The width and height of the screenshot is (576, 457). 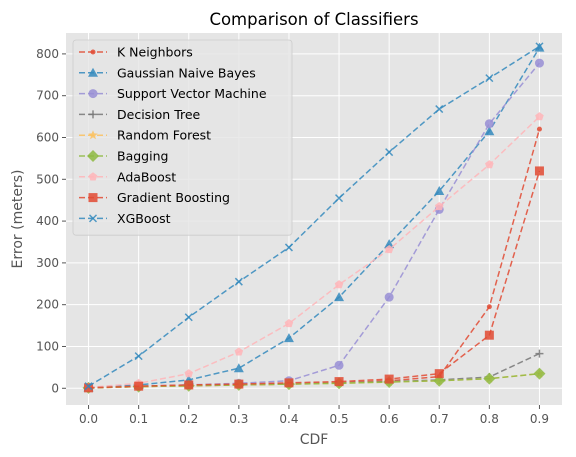 I want to click on x-tick-label: 0.1, so click(x=138, y=419).